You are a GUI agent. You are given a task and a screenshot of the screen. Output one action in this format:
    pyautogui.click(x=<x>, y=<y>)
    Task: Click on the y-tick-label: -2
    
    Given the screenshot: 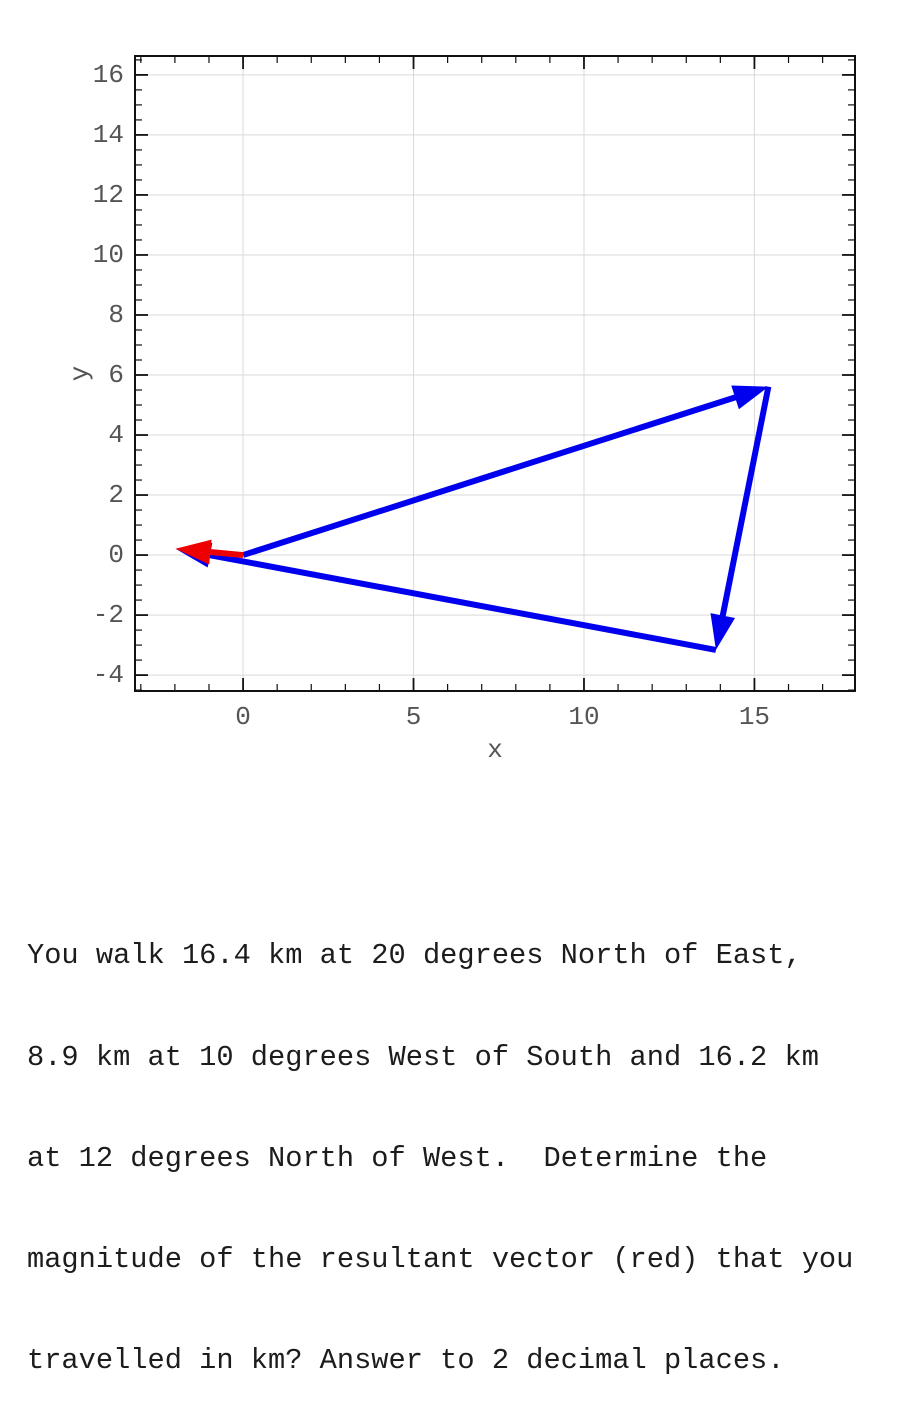 What is the action you would take?
    pyautogui.click(x=108, y=615)
    